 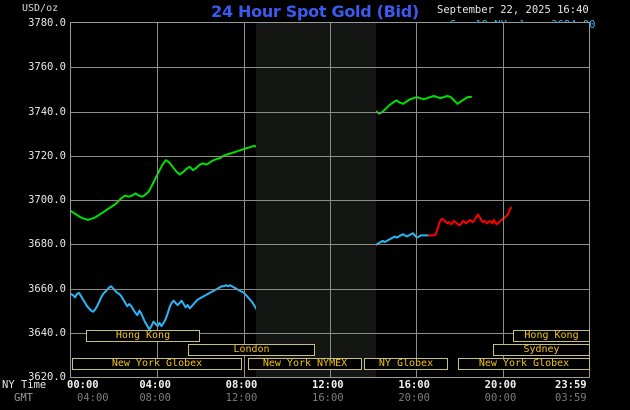 I want to click on session-bar: Sydney, so click(x=541, y=350).